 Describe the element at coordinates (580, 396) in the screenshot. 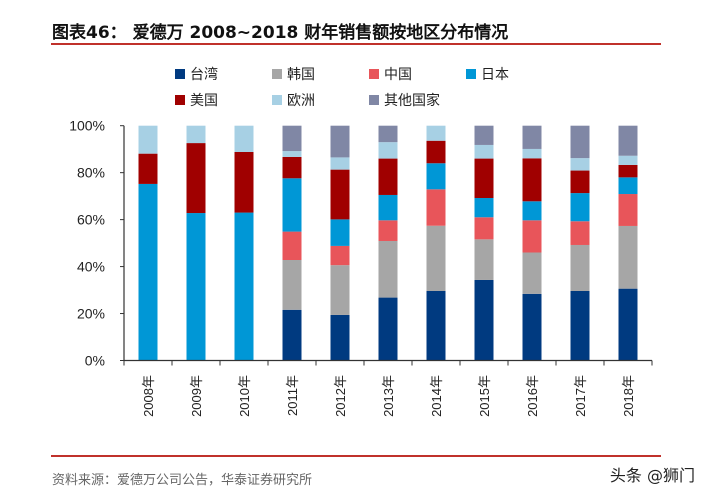

I see `x-tick-label: 2017年` at that location.